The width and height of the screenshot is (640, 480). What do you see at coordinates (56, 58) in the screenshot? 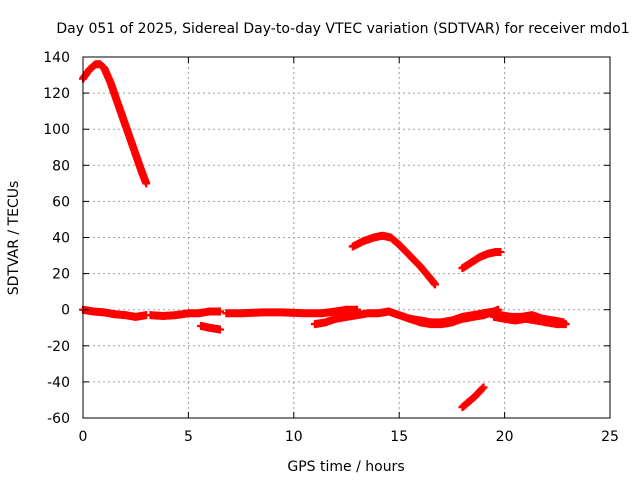
I see `y-tick-label: 140` at bounding box center [56, 58].